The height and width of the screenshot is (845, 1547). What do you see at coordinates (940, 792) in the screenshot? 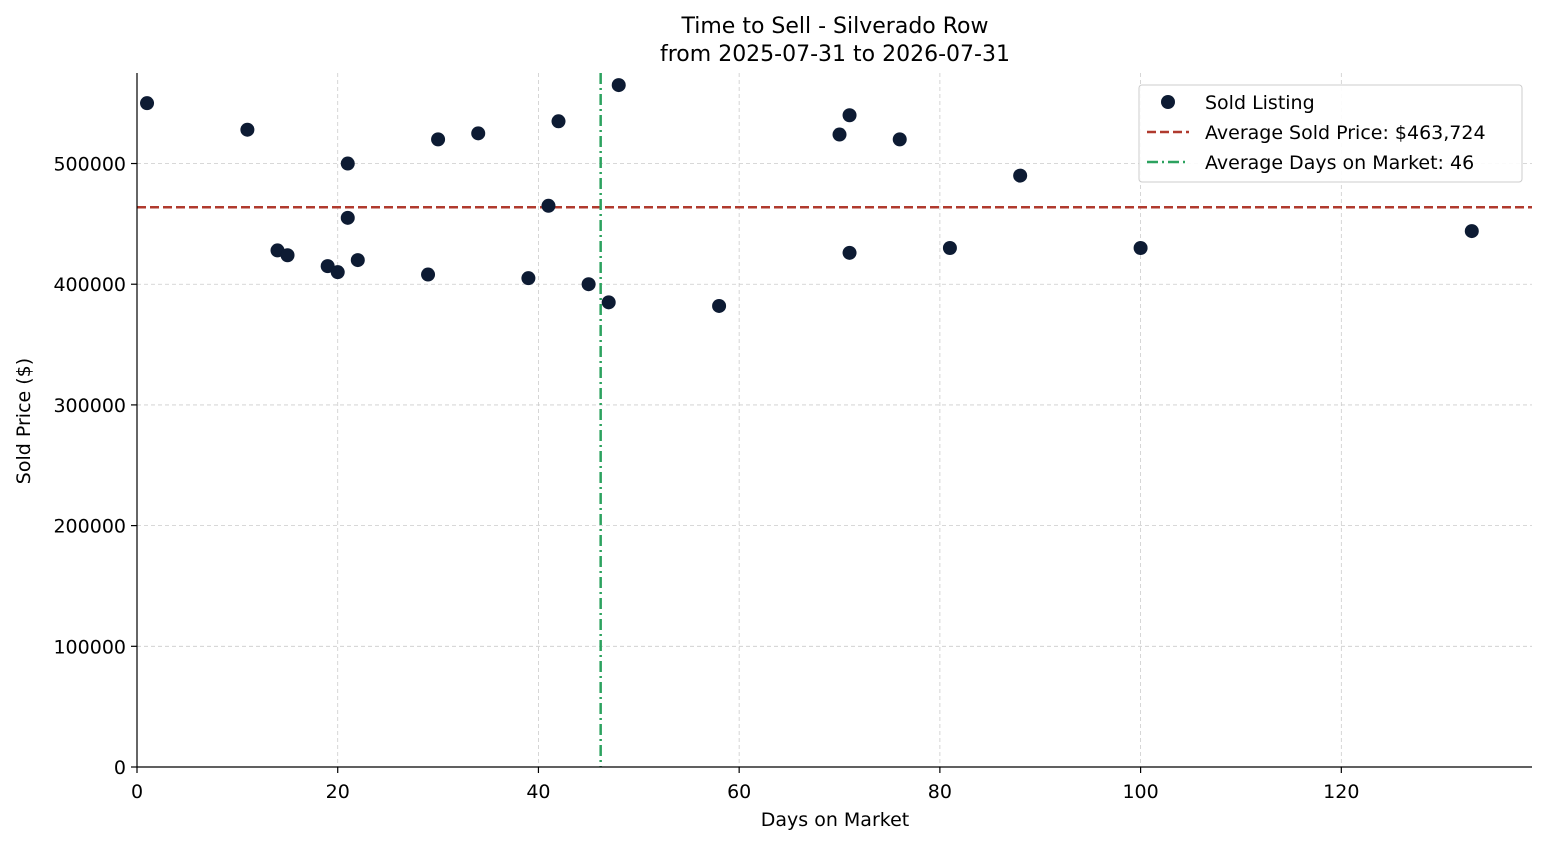
I see `x-tick-label: 80` at bounding box center [940, 792].